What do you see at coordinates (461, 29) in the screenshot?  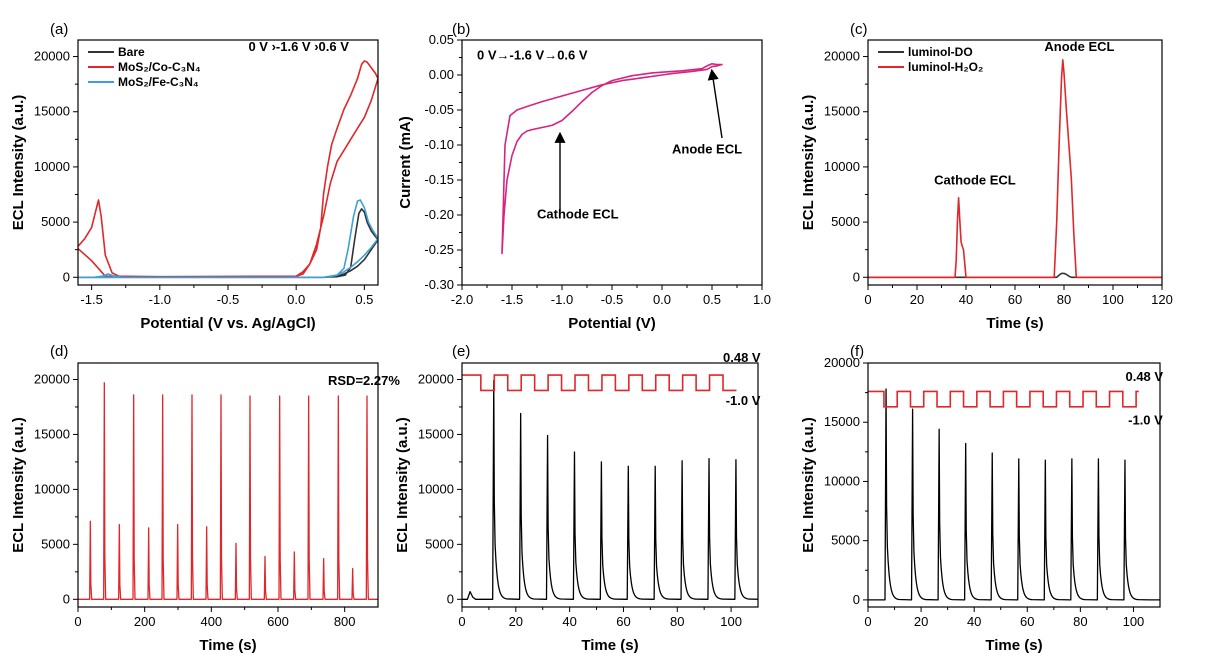 I see `panel-label: (b)` at bounding box center [461, 29].